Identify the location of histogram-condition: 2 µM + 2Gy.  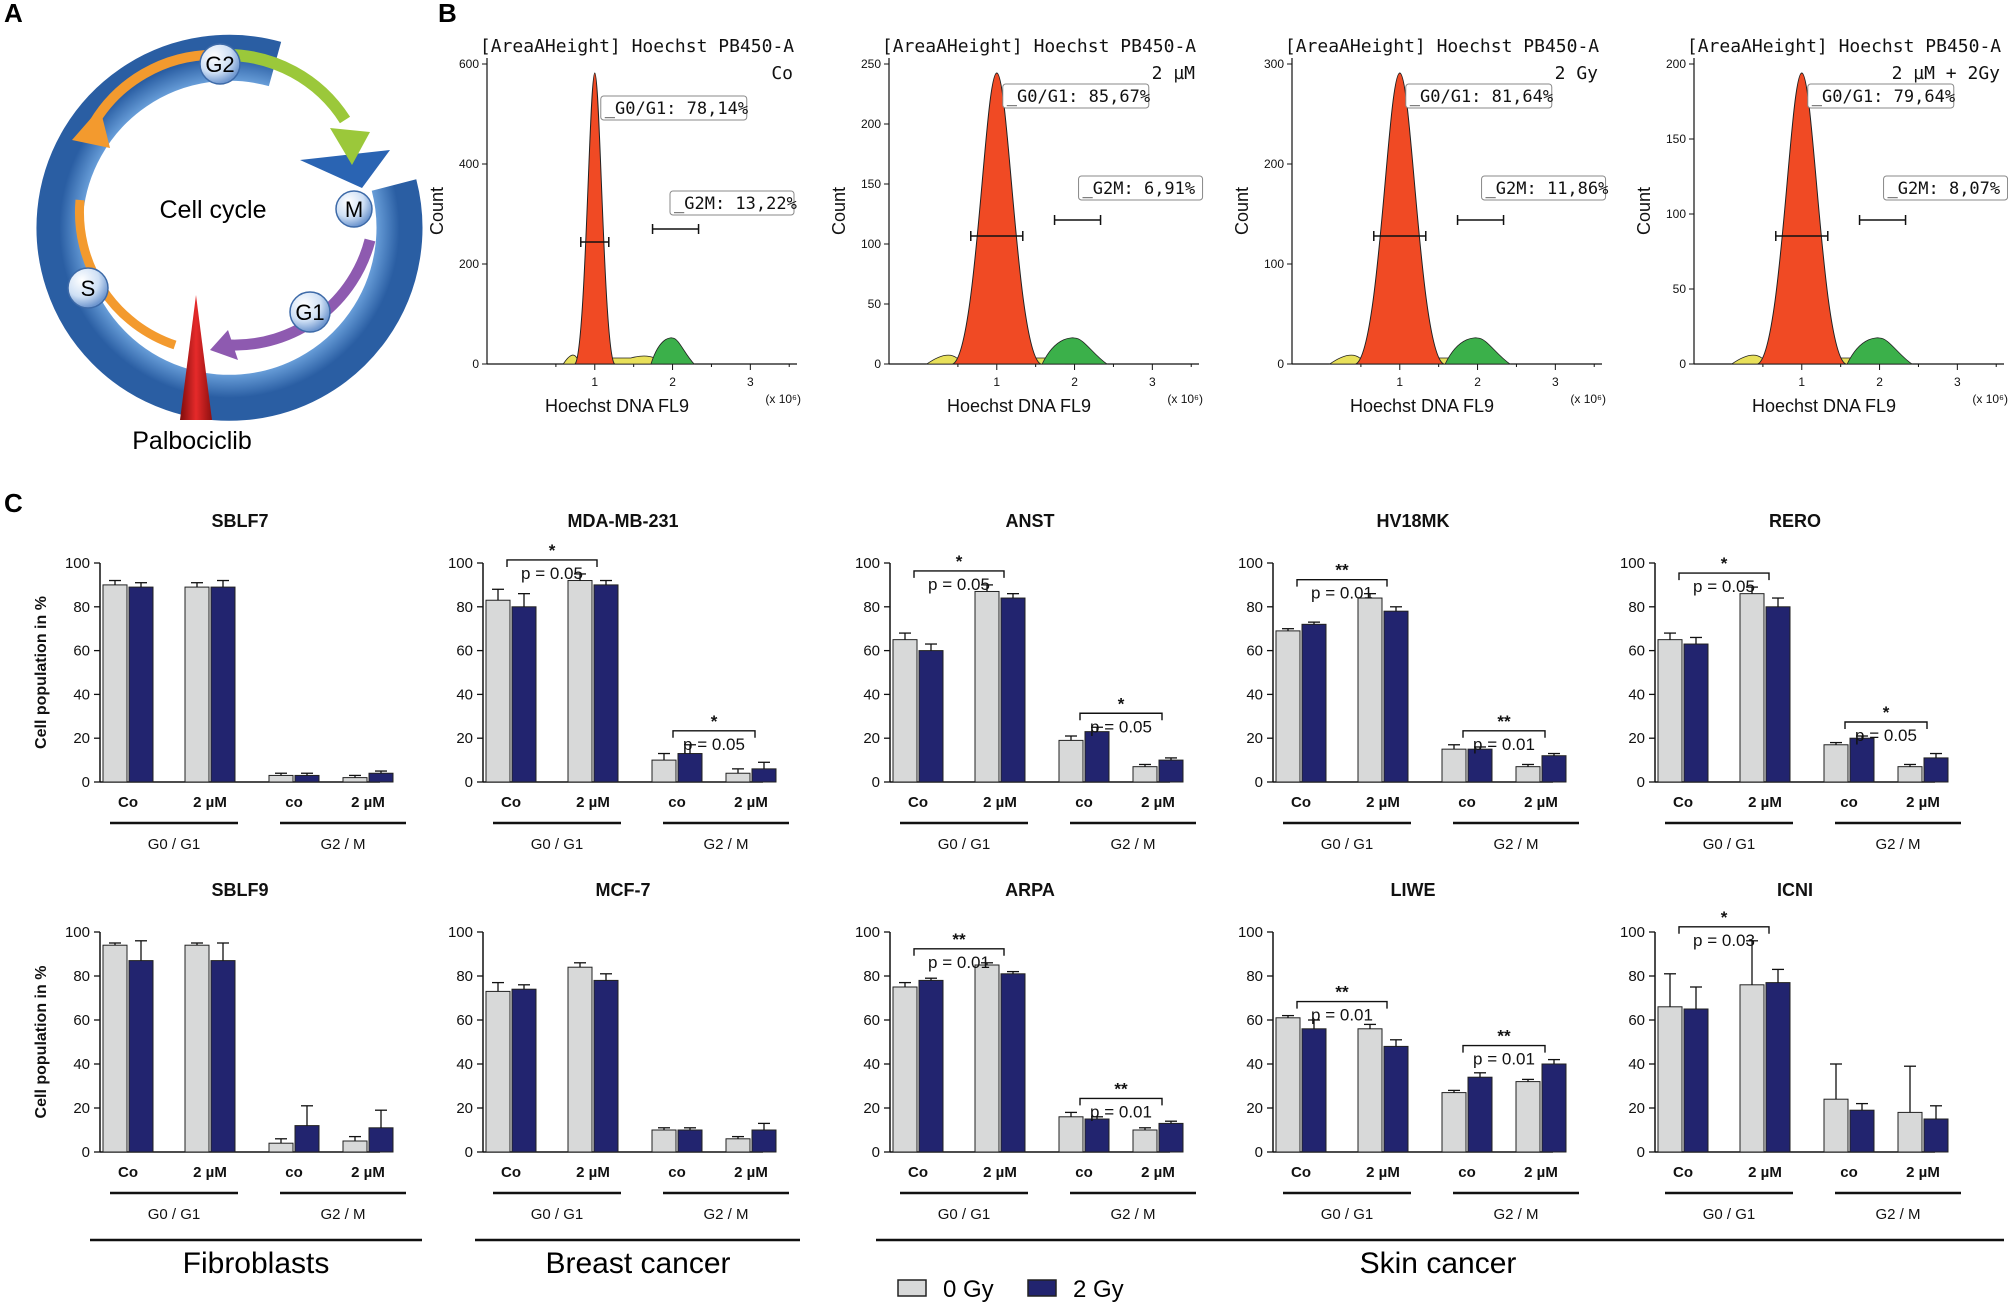
(1946, 73).